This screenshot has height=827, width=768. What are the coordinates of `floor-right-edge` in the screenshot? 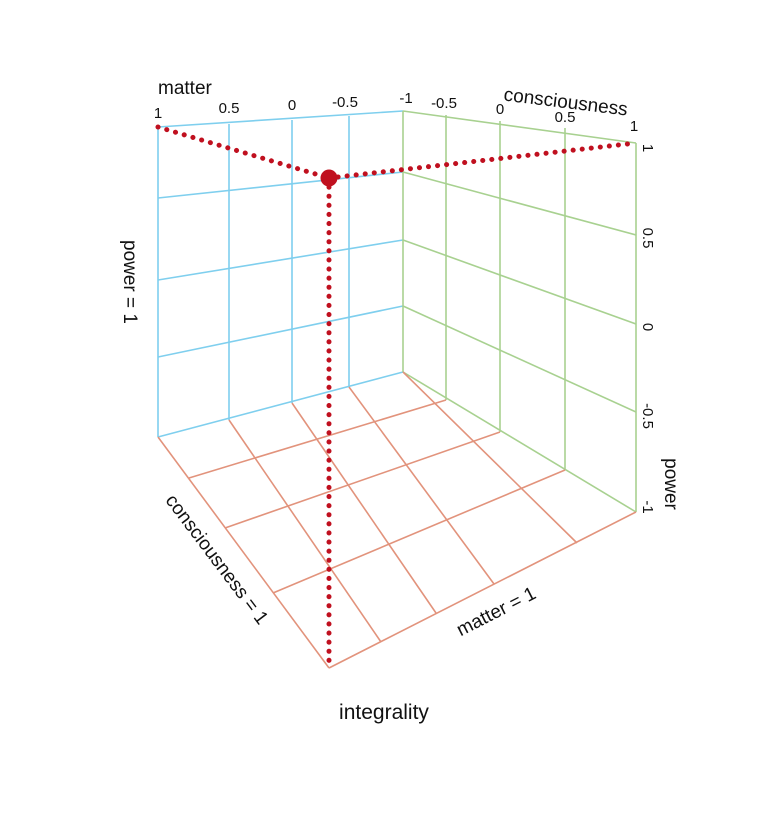 It's located at (482, 590).